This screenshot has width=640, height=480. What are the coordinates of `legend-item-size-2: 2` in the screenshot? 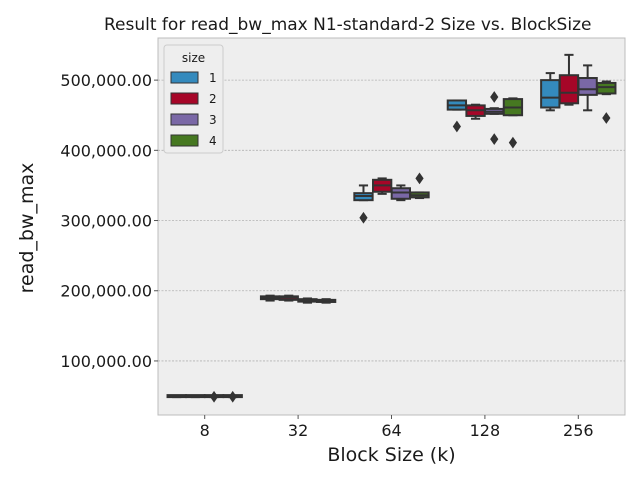 It's located at (193, 99).